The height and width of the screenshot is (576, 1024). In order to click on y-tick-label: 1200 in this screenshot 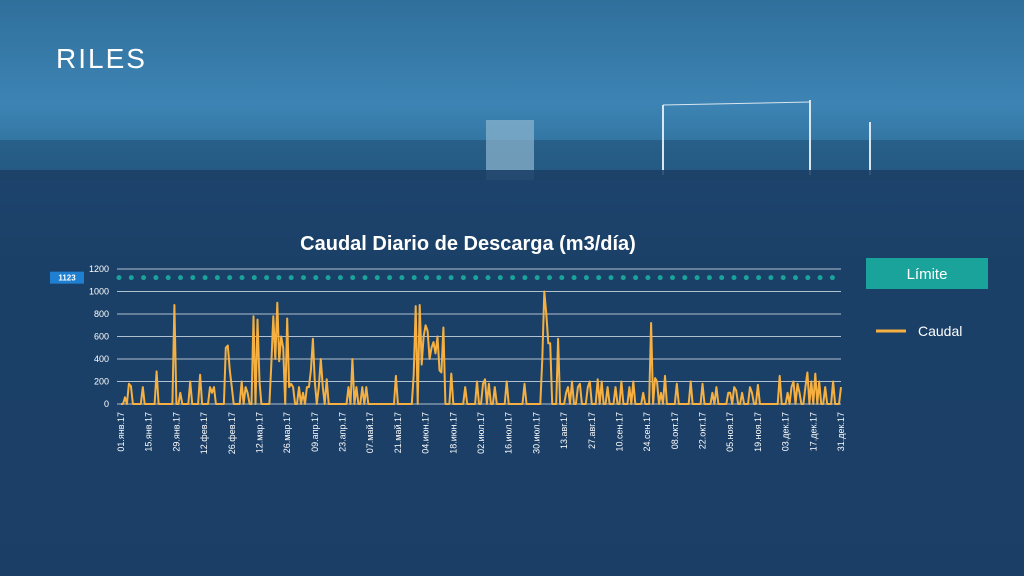, I will do `click(99, 269)`.